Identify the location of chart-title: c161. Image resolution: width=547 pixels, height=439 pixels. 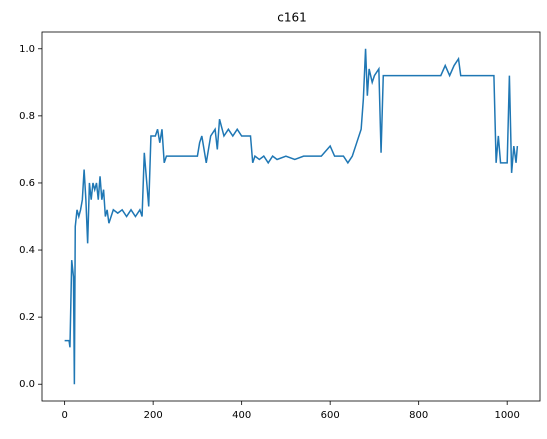
(292, 18).